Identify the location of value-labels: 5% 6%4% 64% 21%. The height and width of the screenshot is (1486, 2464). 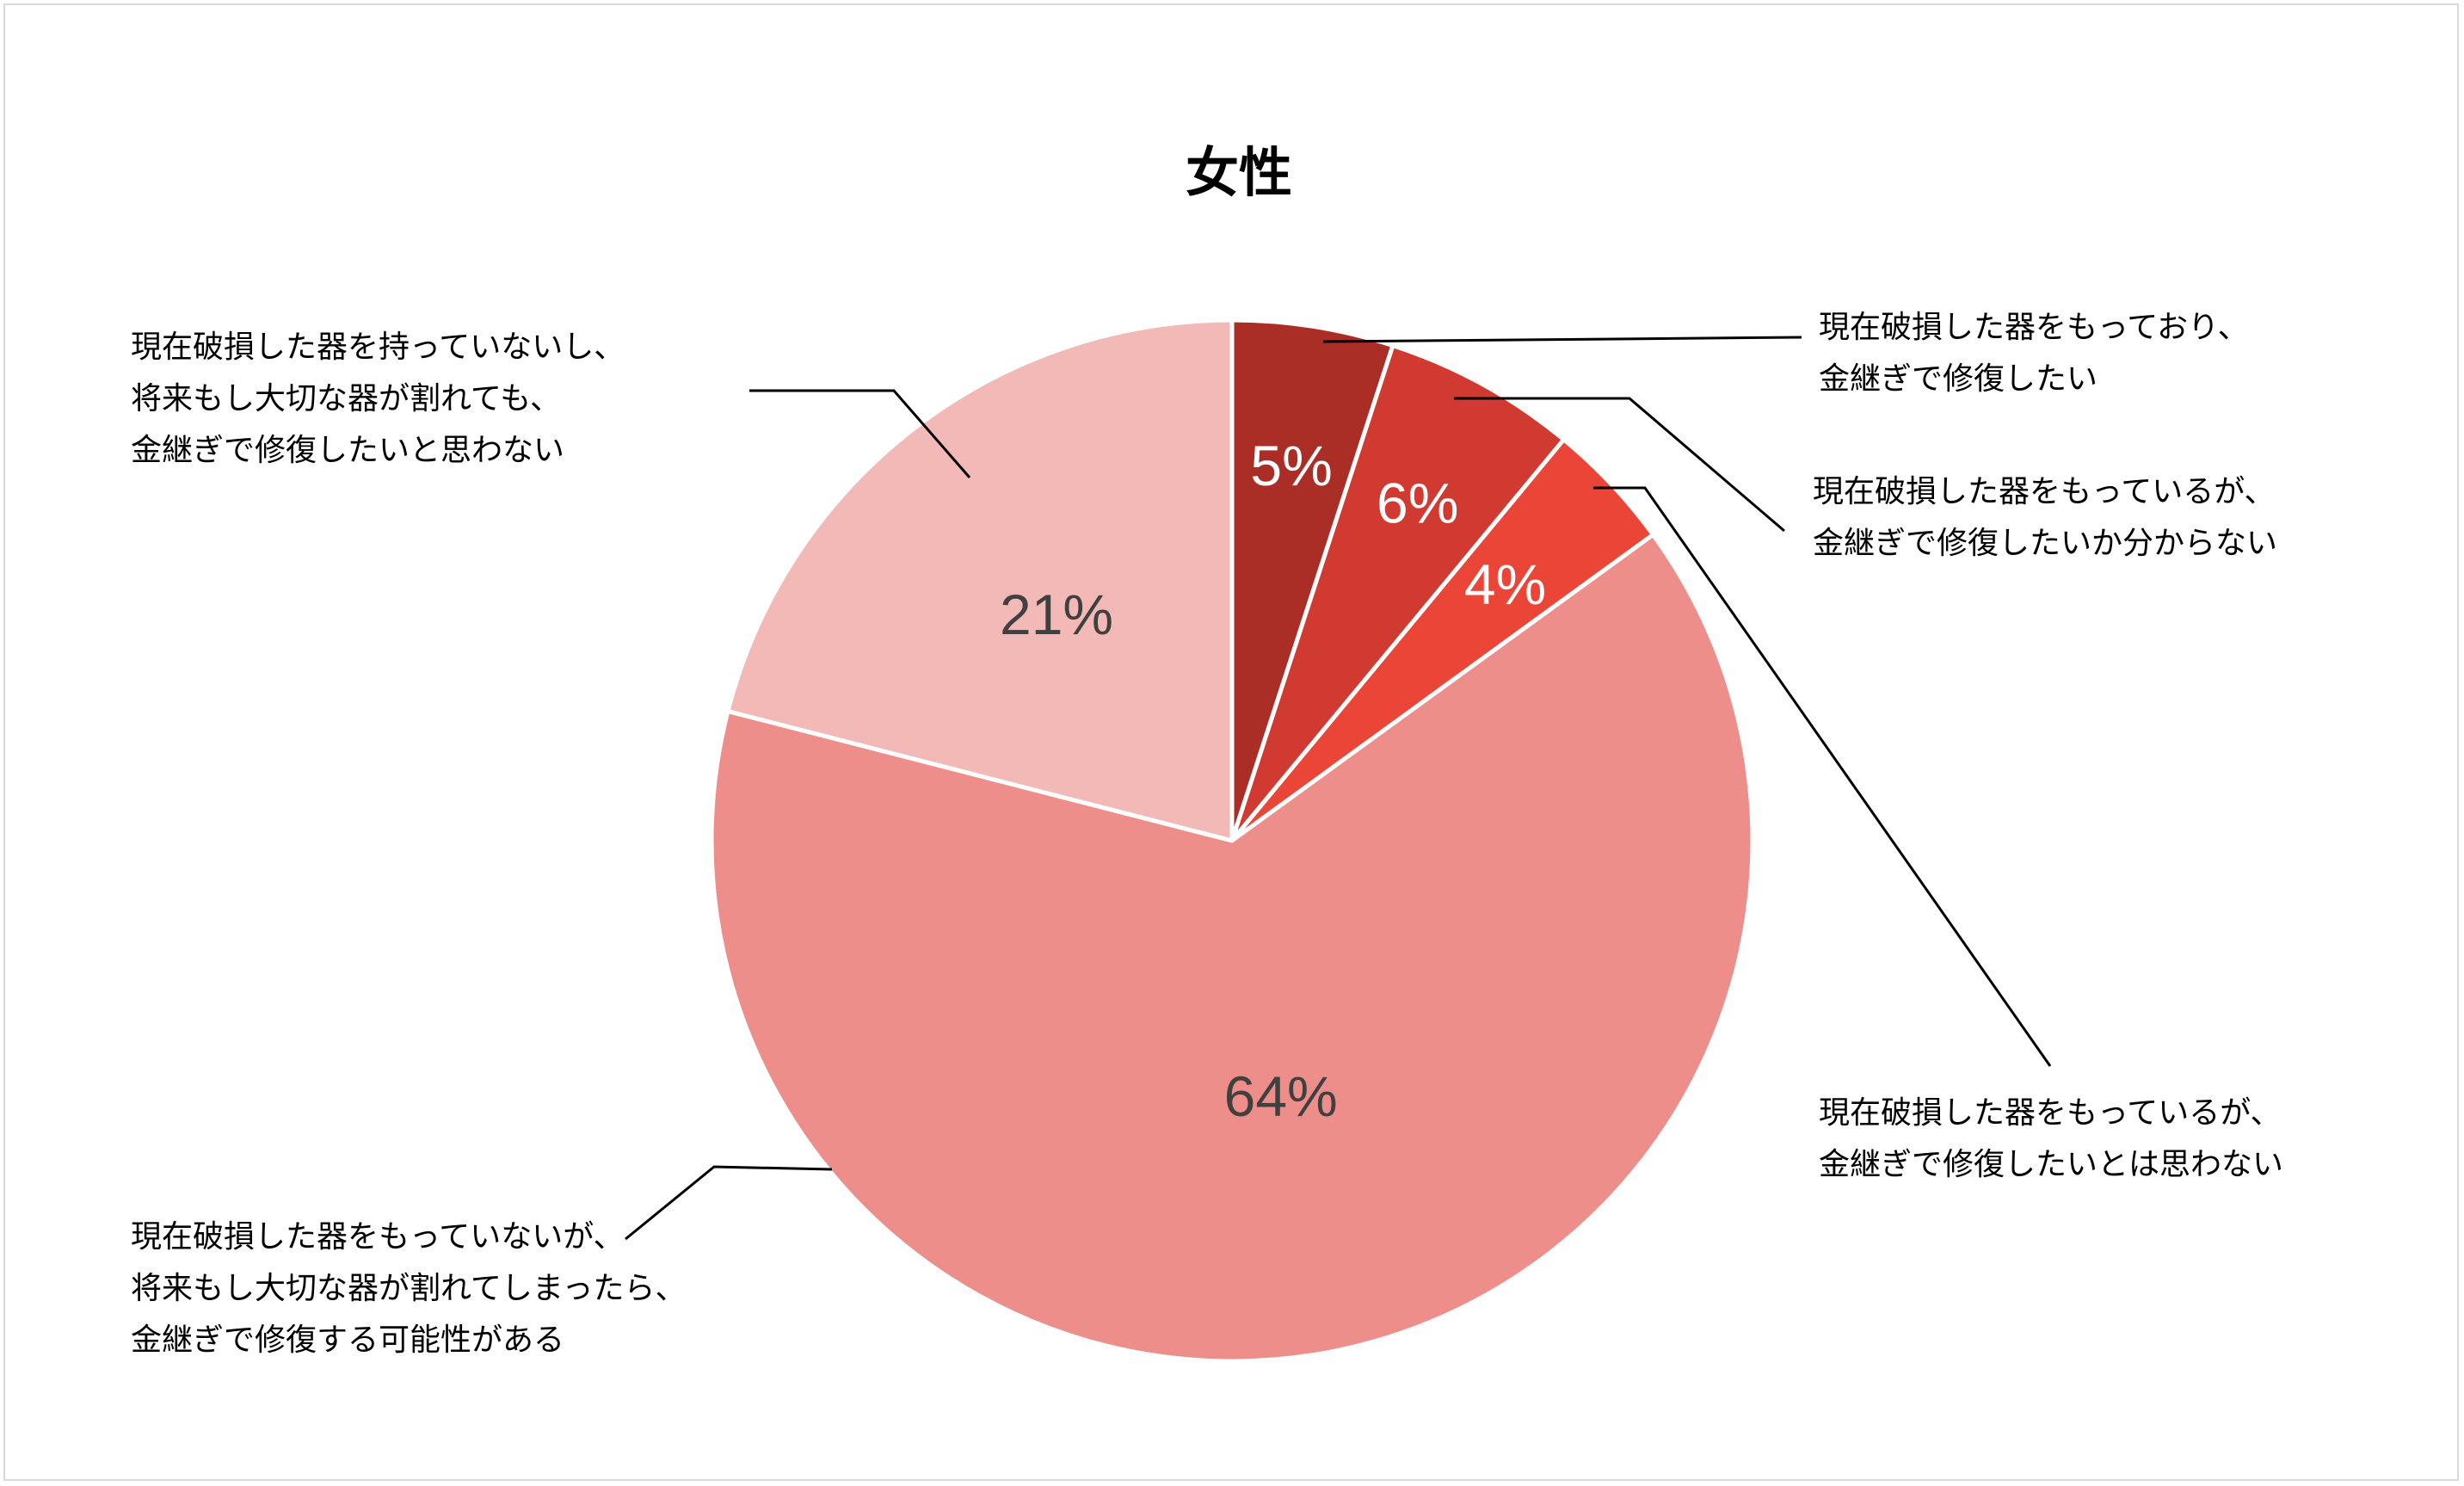
(1273, 781).